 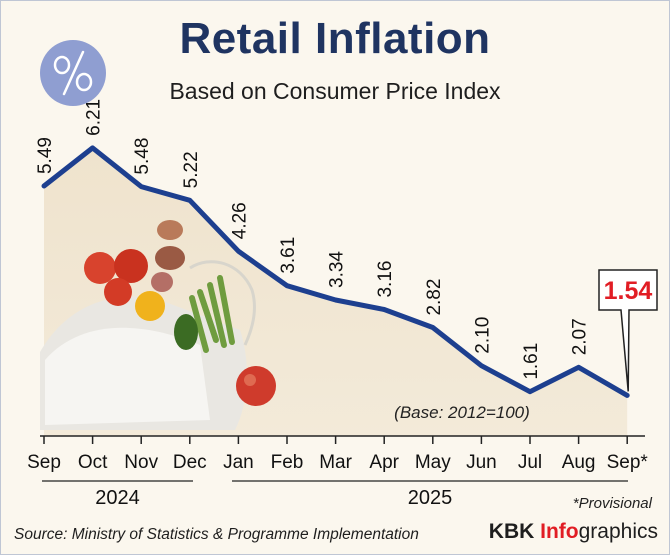 What do you see at coordinates (117, 498) in the screenshot?
I see `year-label-2024: 2024` at bounding box center [117, 498].